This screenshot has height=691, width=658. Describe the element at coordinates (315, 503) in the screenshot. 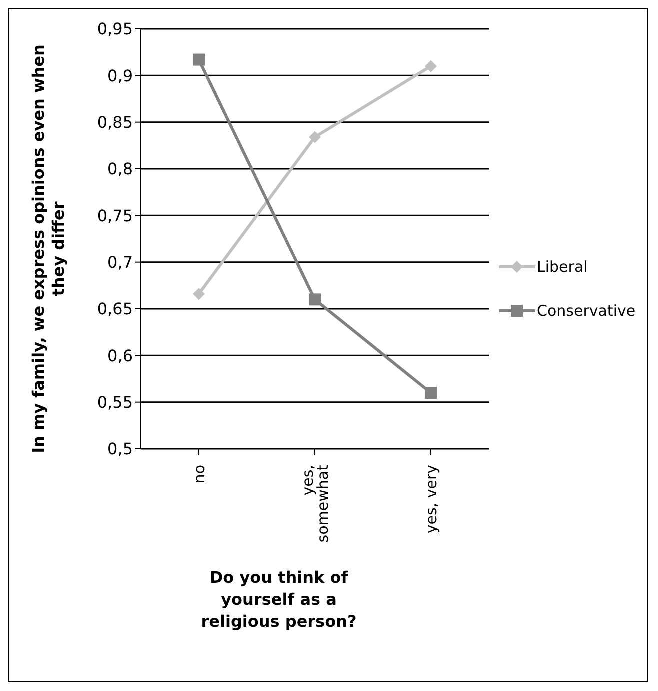

I see `x-tick-label: yes, somewhat` at that location.